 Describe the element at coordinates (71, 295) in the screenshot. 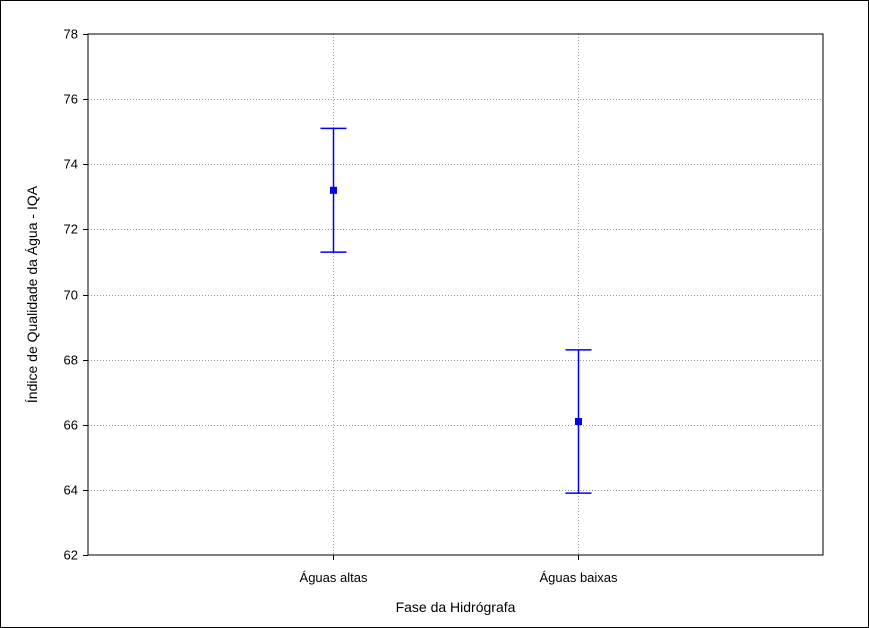

I see `y-tick-label: 70` at that location.